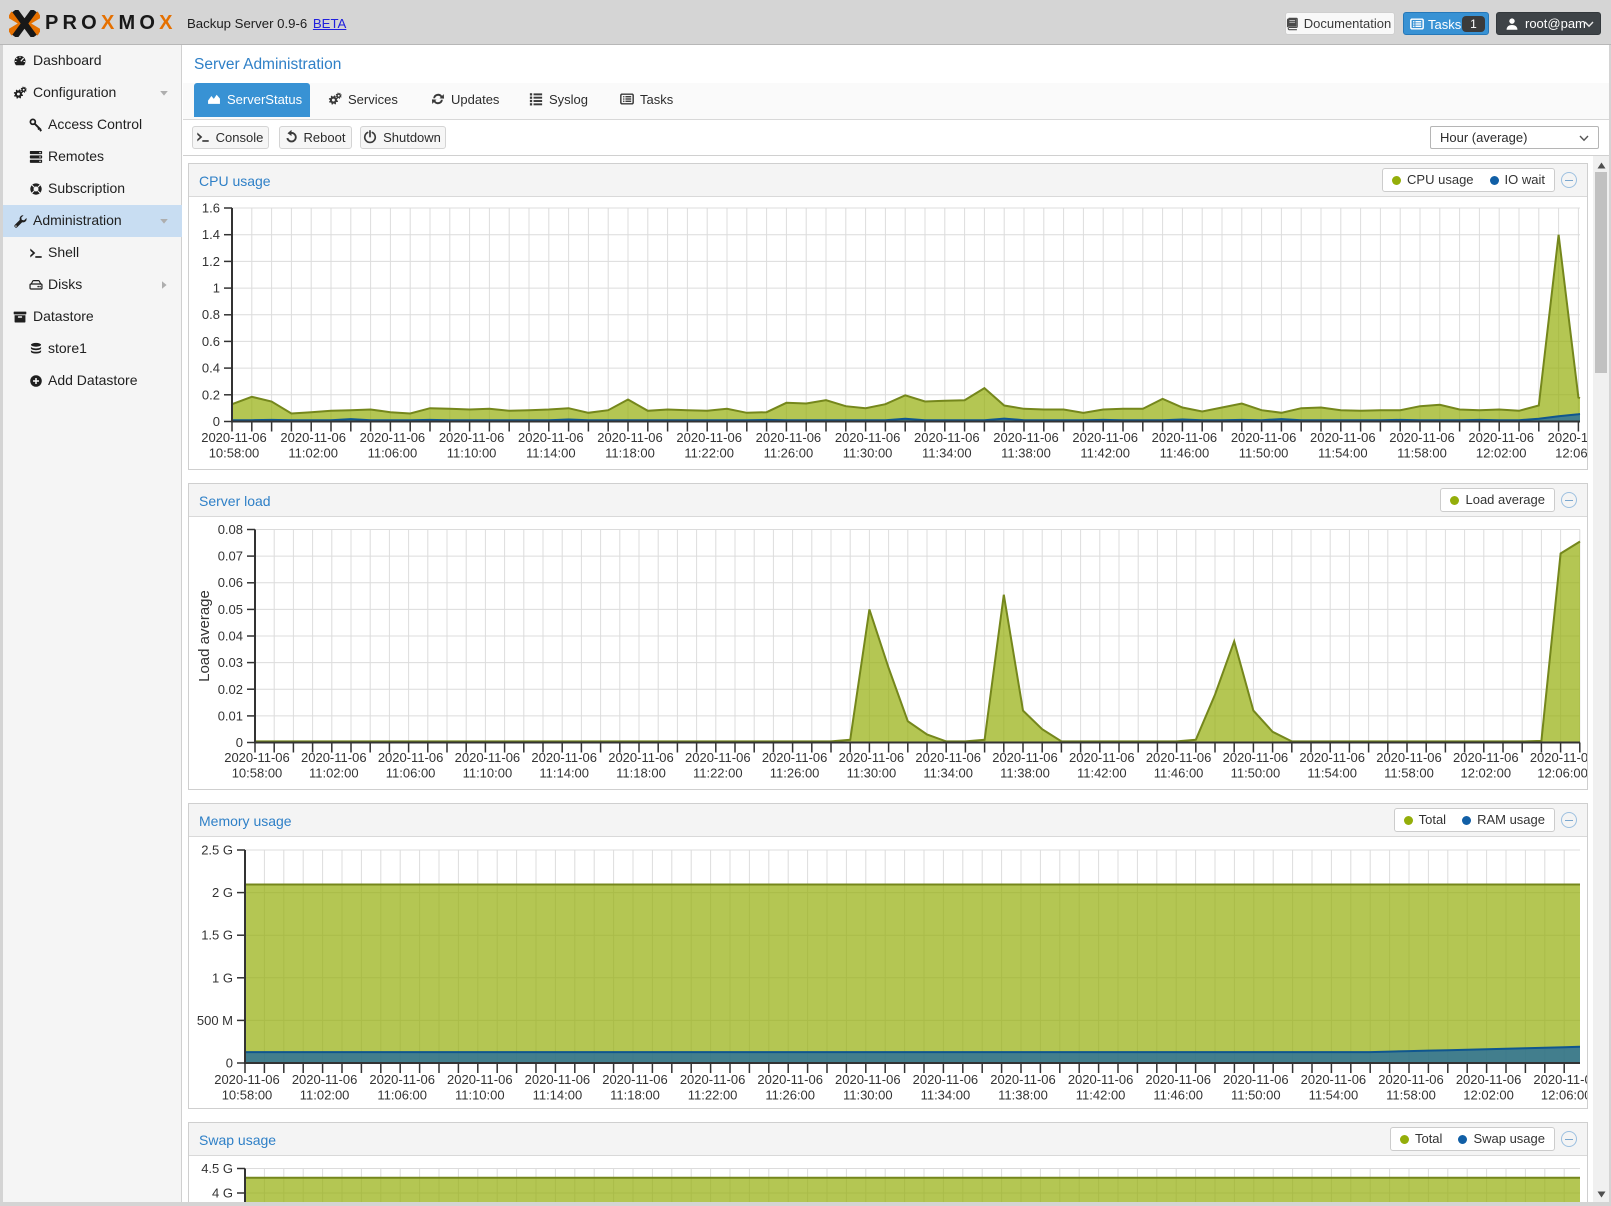  I want to click on svg-text: 11:22:00, so click(713, 1095).